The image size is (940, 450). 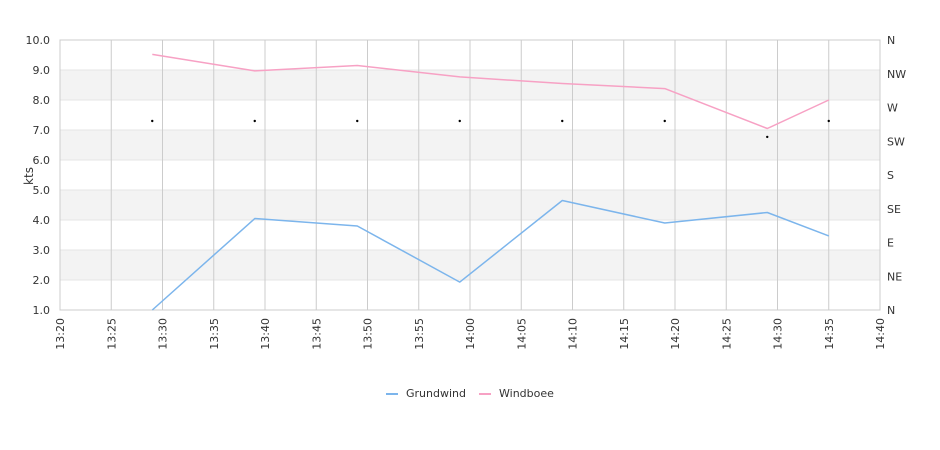 I want to click on y-tick-label: 6.0, so click(x=42, y=160).